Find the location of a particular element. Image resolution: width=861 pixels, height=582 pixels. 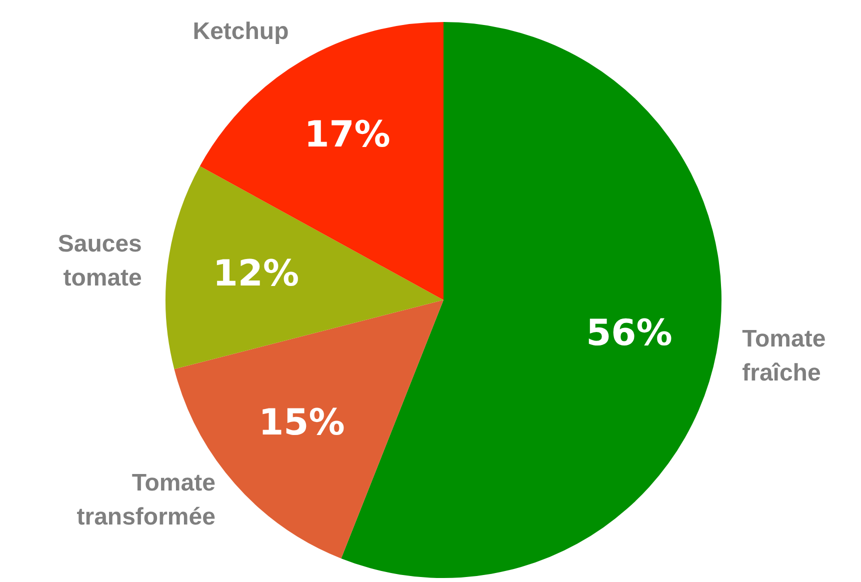

data-label: 12% is located at coordinates (256, 274).